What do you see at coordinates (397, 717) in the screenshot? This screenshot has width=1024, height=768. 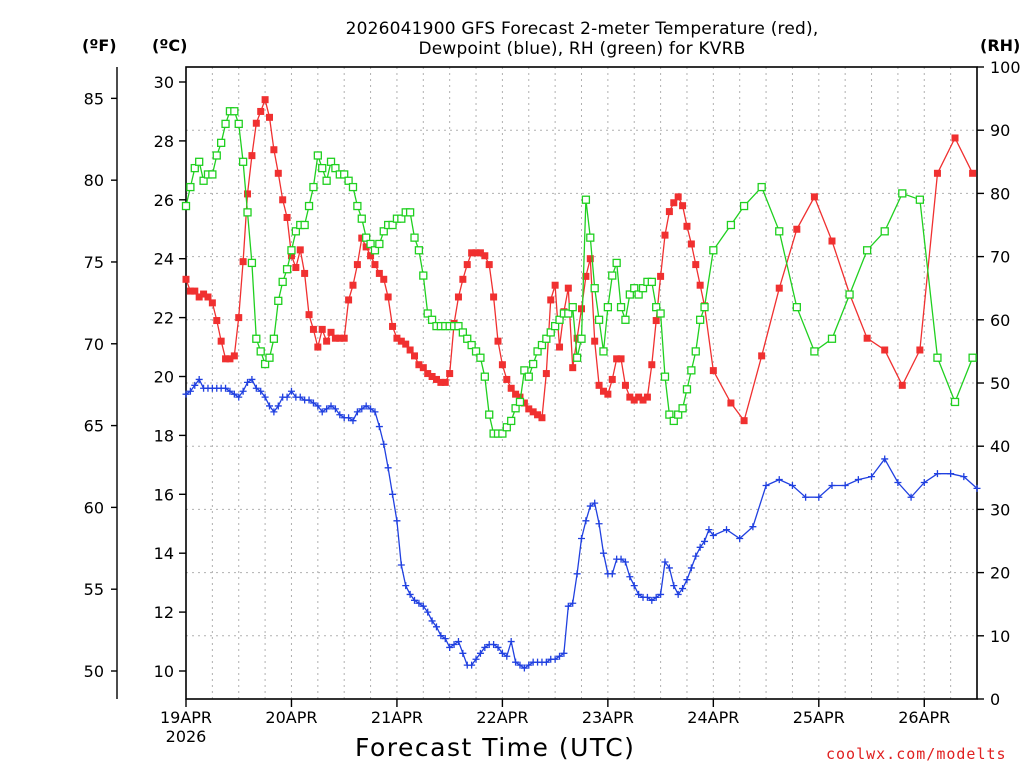 I see `x-tick-label: 21APR` at bounding box center [397, 717].